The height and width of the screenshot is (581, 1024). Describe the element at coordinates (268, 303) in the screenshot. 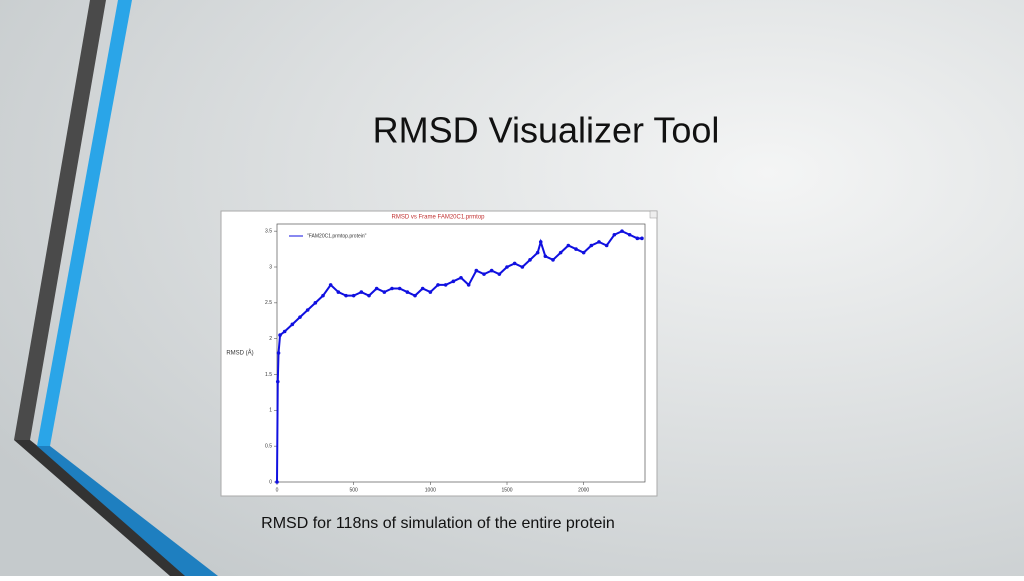

I see `y-tick-label: 2.5` at that location.